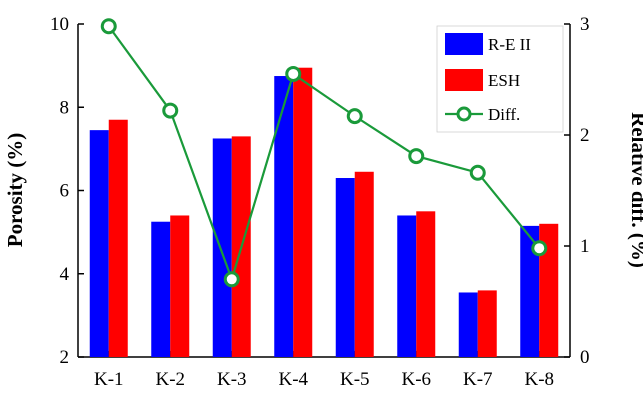  I want to click on legend-label: R-E II, so click(509, 44).